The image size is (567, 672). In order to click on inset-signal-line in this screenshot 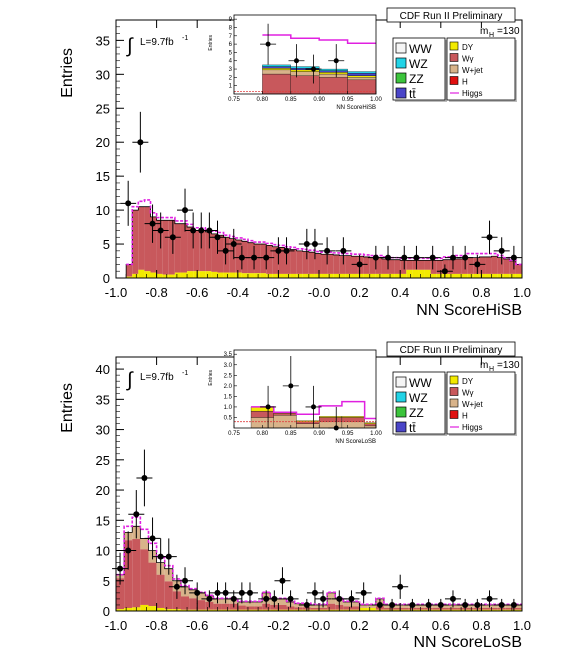, I will do `click(313, 410)`.